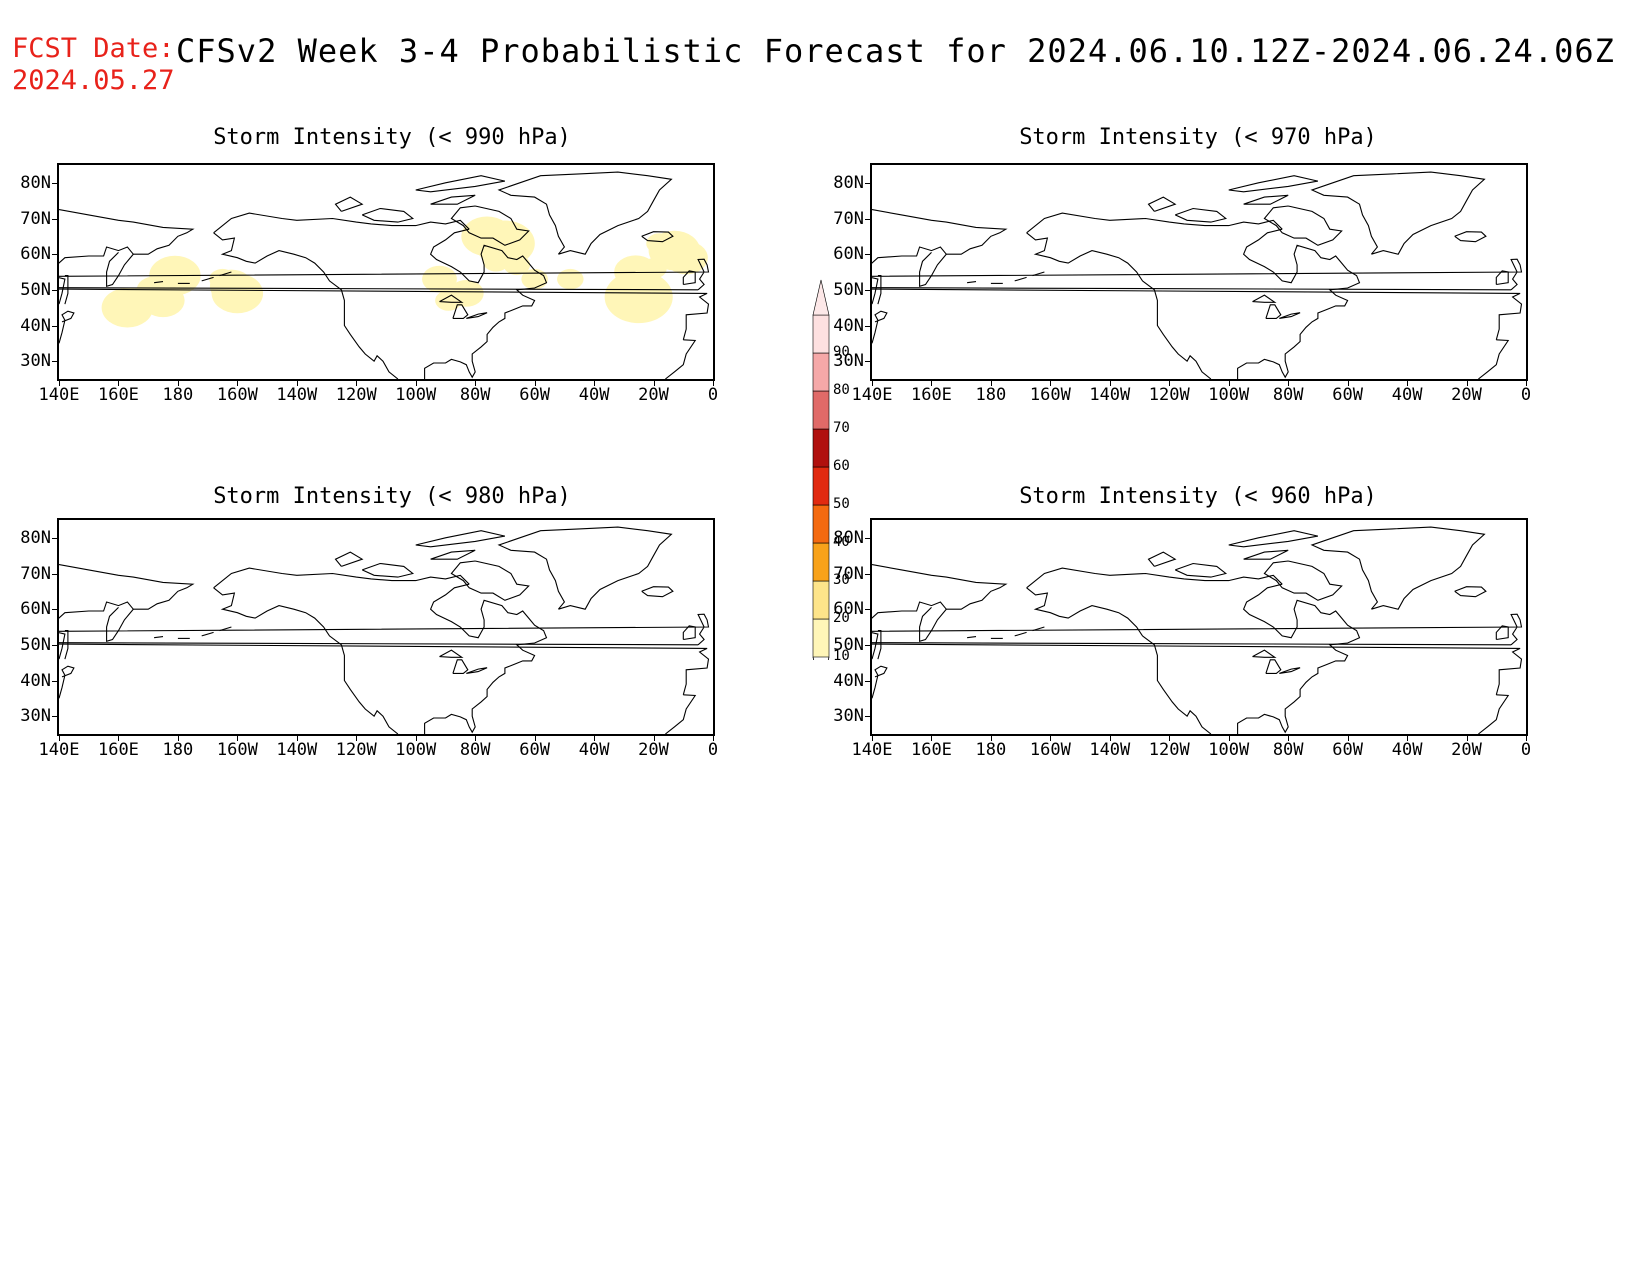  Describe the element at coordinates (841, 352) in the screenshot. I see `colorbar-level-label: 90` at that location.